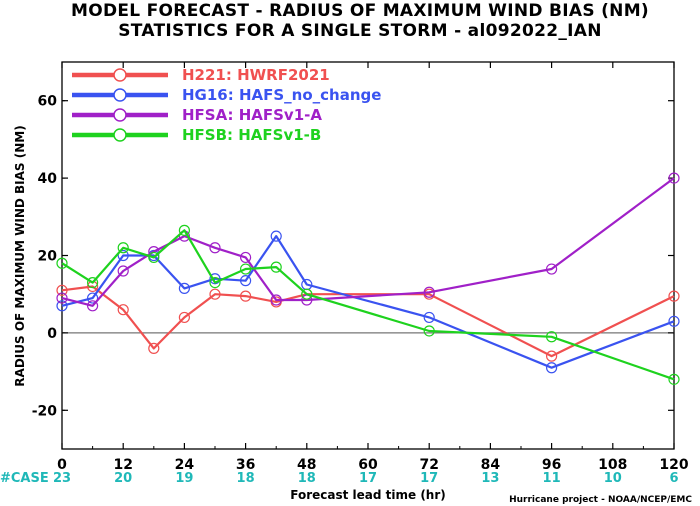 This screenshot has height=506, width=700. What do you see at coordinates (673, 478) in the screenshot?
I see `case-count: 6` at bounding box center [673, 478].